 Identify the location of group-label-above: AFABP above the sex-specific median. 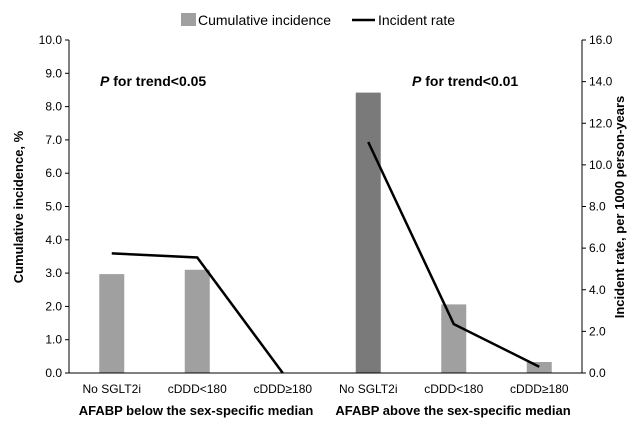
(452, 410).